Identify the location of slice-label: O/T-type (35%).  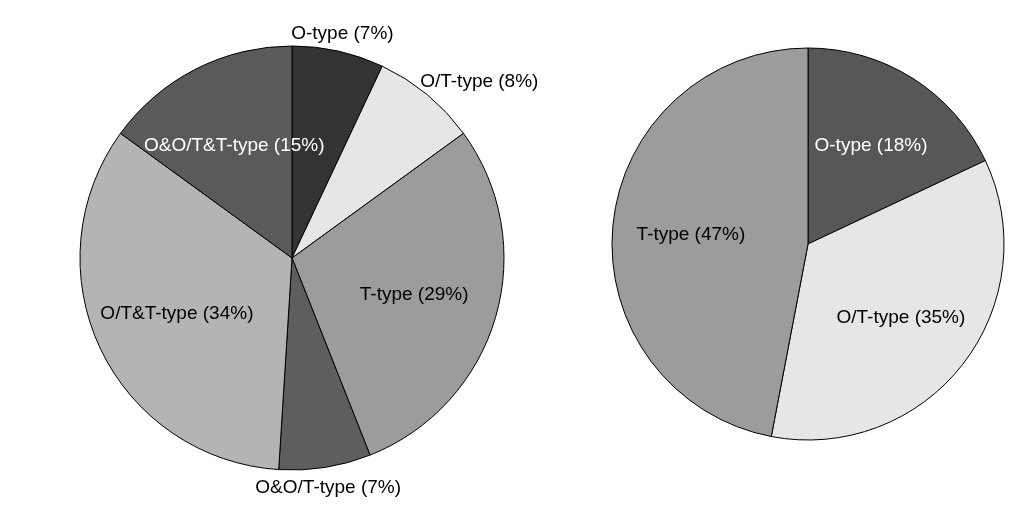
(901, 316).